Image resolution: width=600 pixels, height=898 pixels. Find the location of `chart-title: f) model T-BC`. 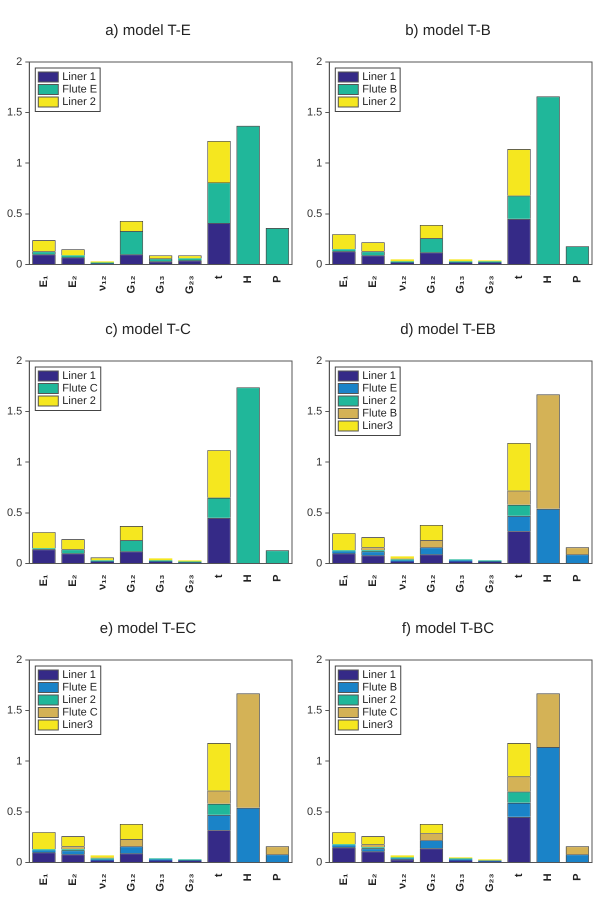

chart-title: f) model T-BC is located at coordinates (448, 629).